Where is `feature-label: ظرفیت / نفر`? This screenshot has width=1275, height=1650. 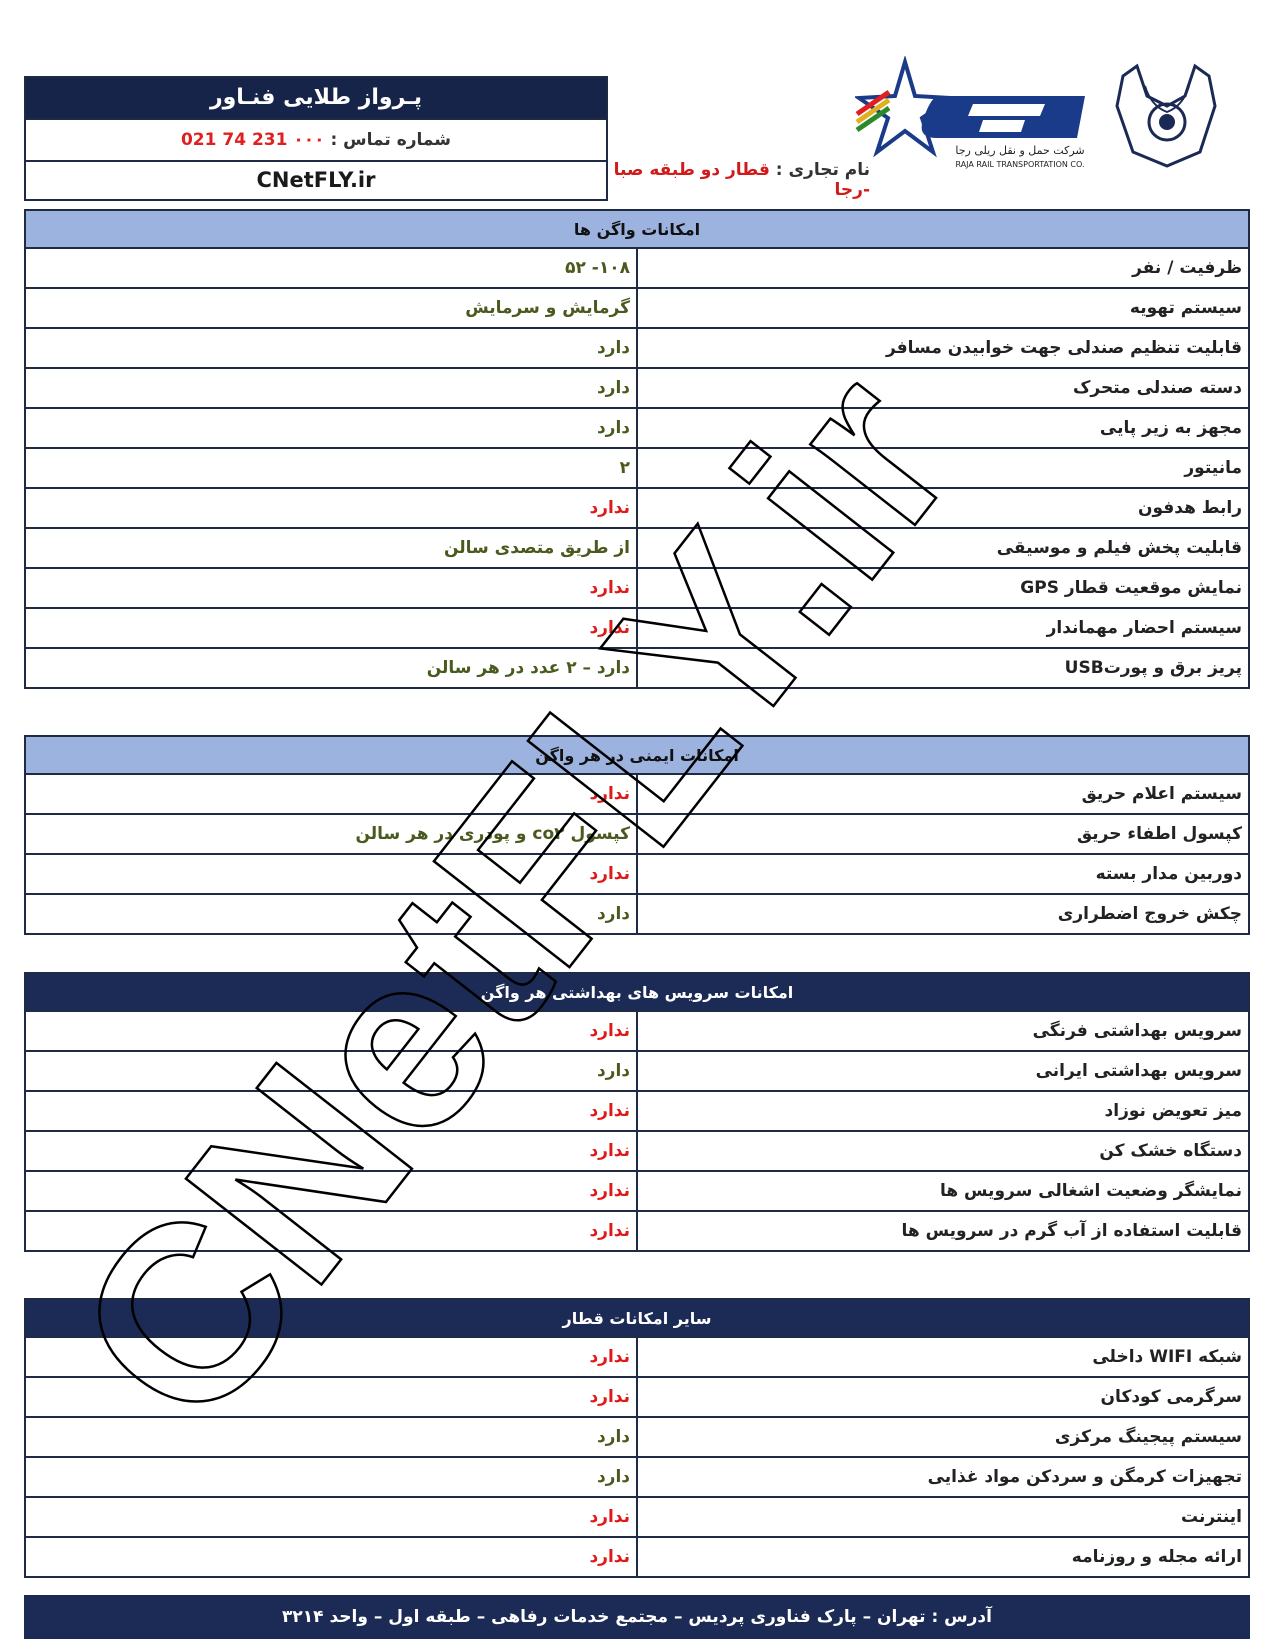
feature-label: ظرفیت / نفر is located at coordinates (943, 268).